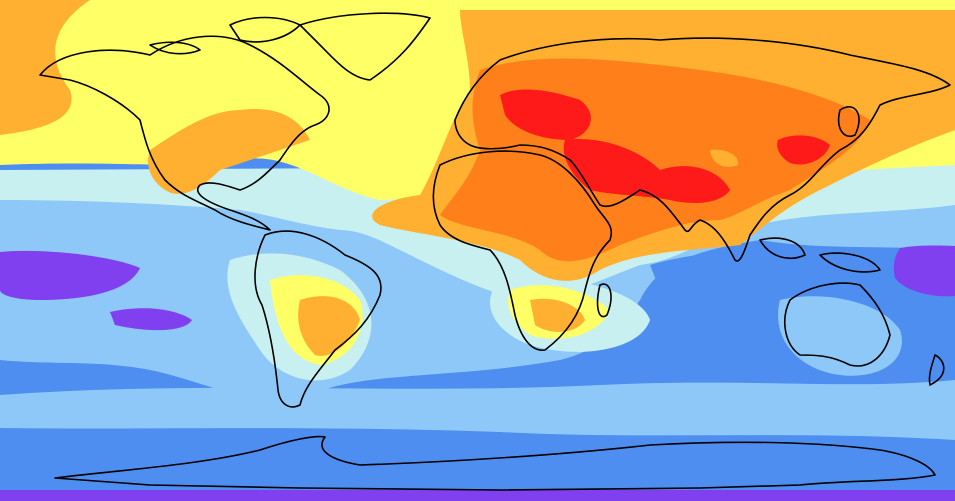  Describe the element at coordinates (848, 121) in the screenshot. I see `coast-japan` at that location.